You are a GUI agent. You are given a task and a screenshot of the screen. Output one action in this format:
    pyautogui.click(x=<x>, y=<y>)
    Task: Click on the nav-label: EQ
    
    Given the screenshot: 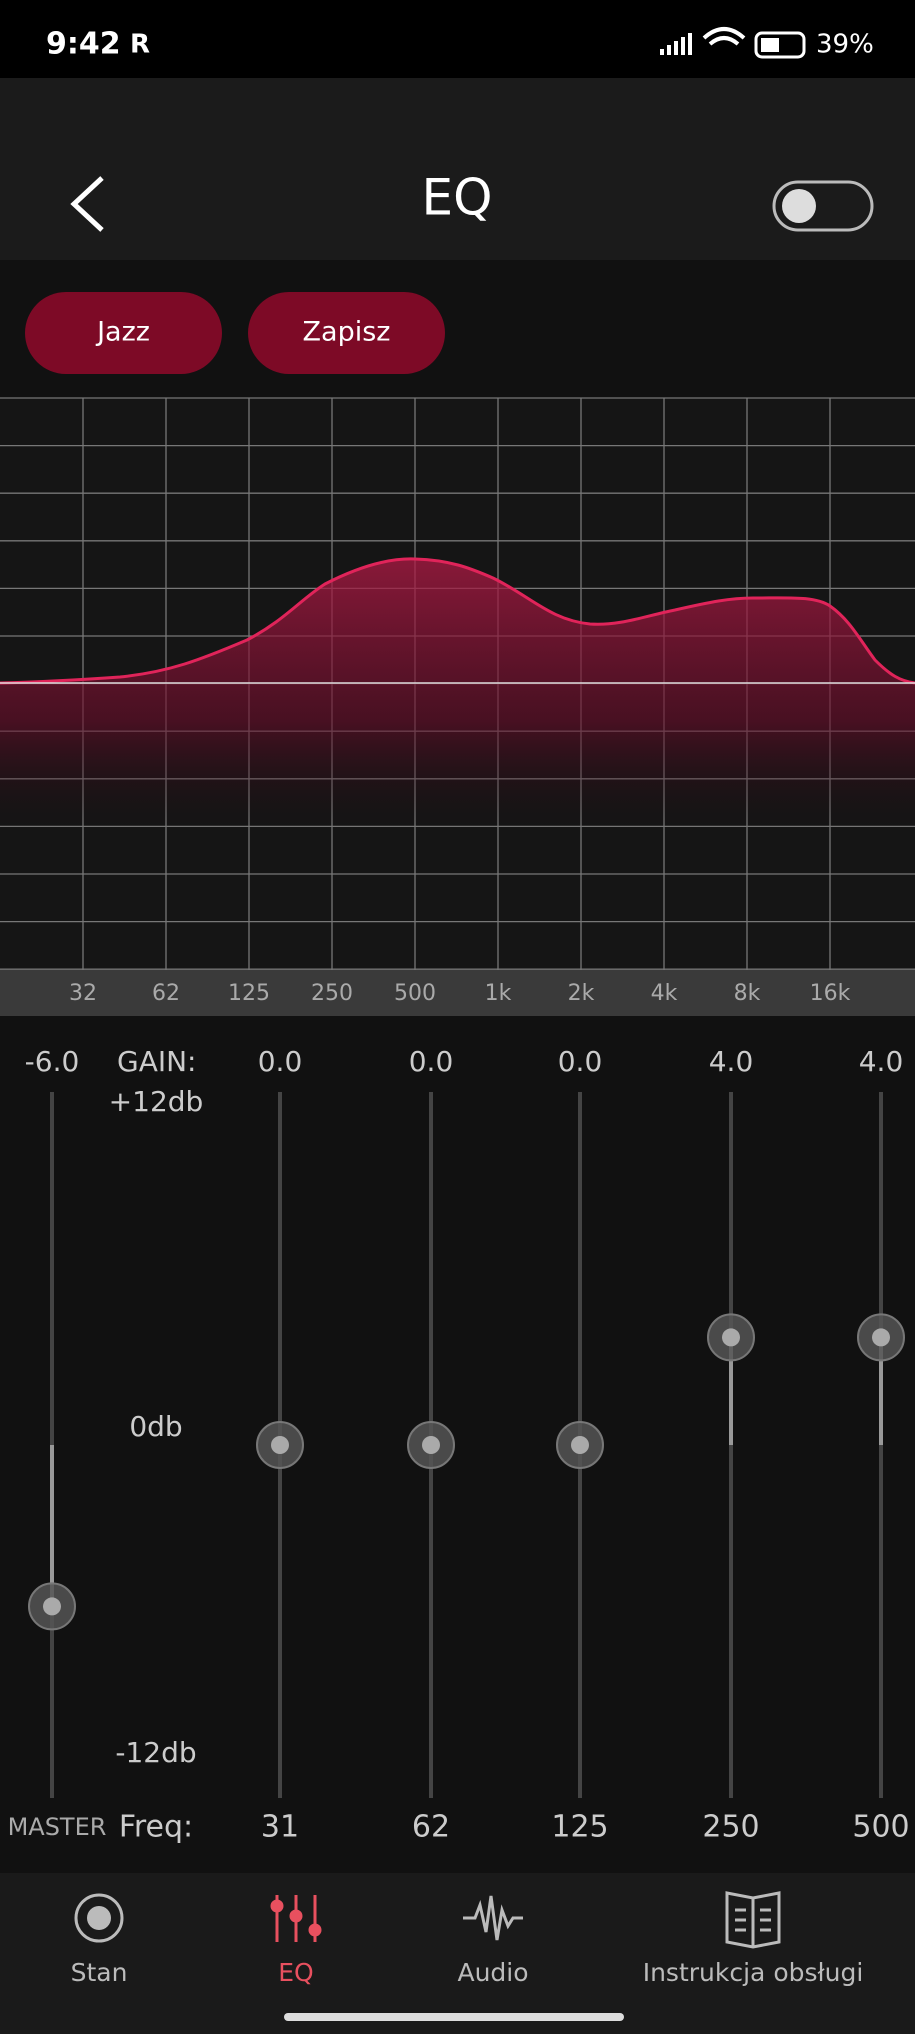 What is the action you would take?
    pyautogui.click(x=295, y=1972)
    